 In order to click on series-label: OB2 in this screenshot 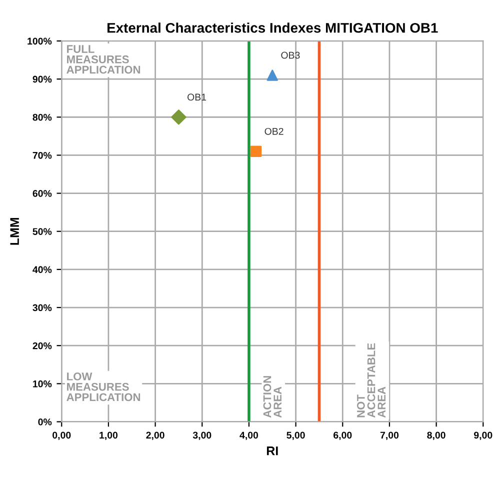, I will do `click(274, 131)`.